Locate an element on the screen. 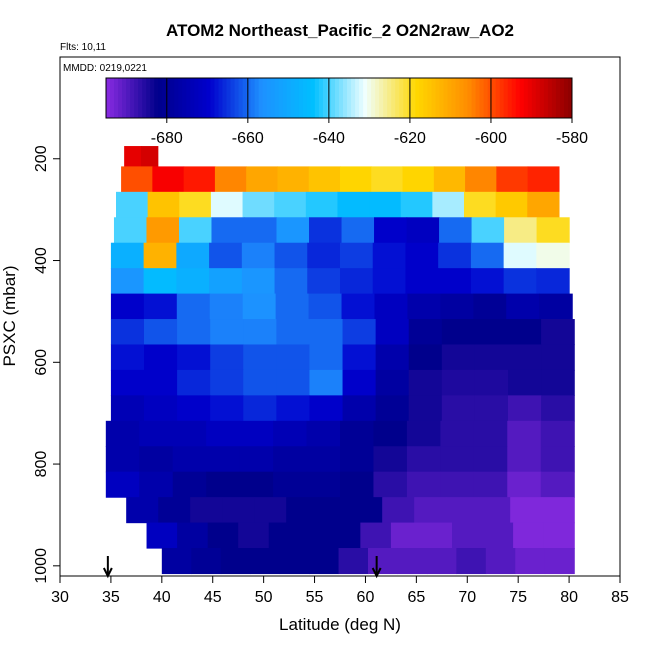  x-tick-label: 70 is located at coordinates (467, 597).